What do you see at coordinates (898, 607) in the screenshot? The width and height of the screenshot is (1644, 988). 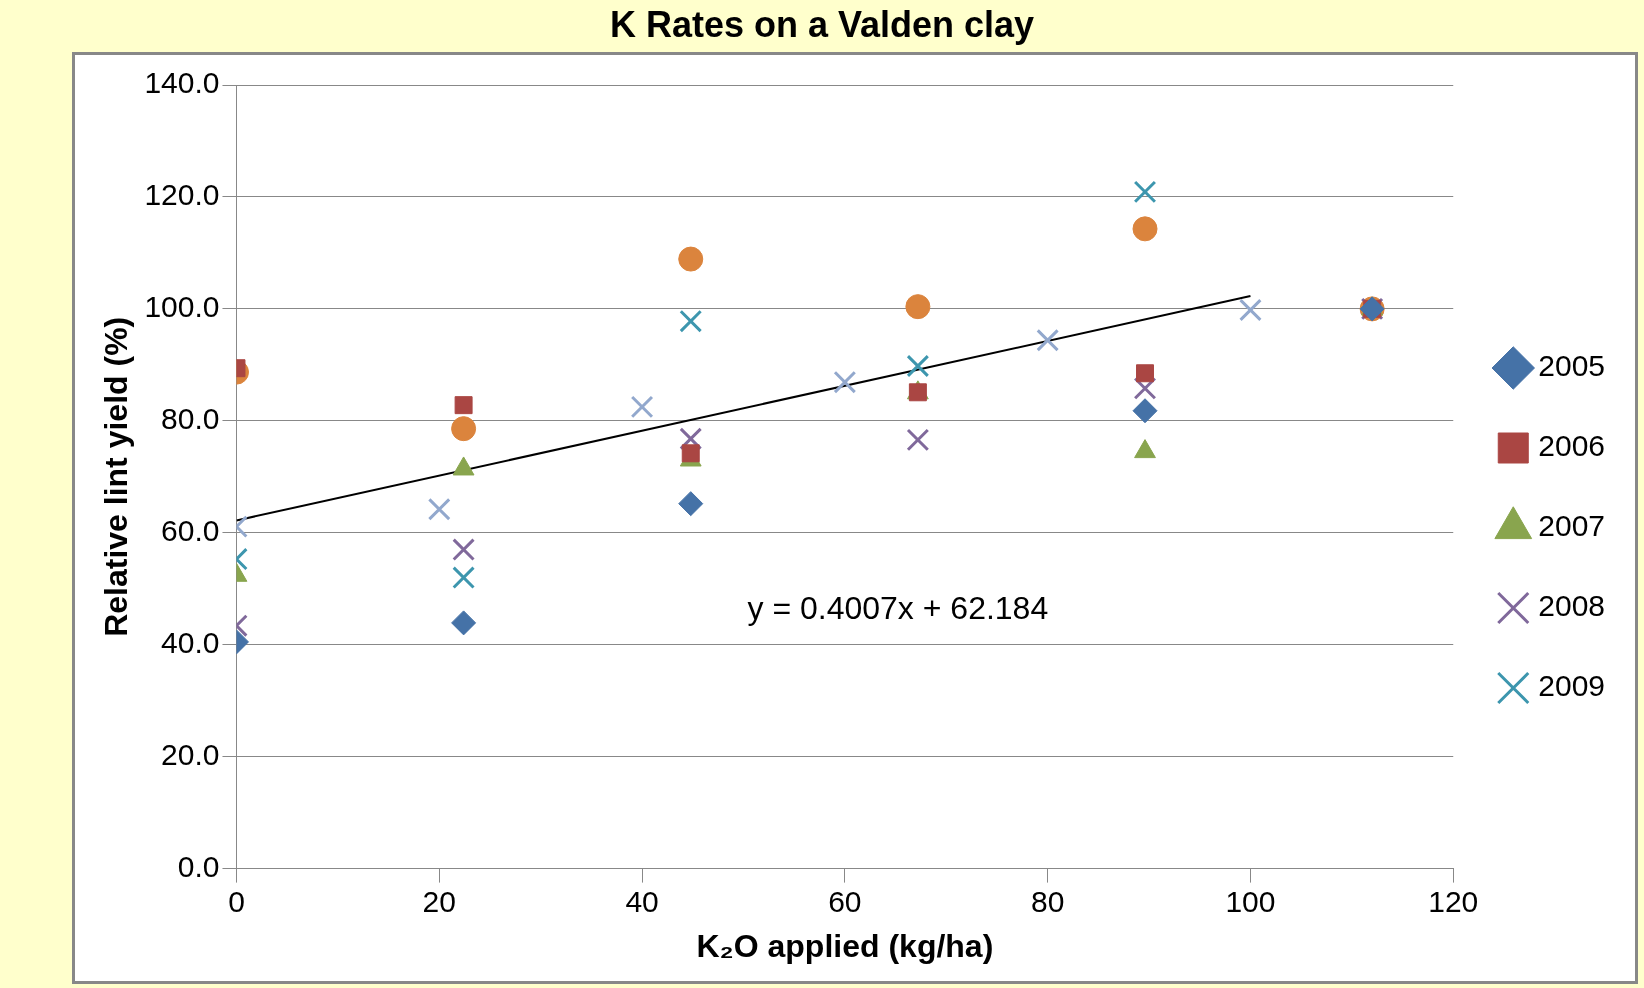 I see `annotation: y = 0.4007x + 62.184` at bounding box center [898, 607].